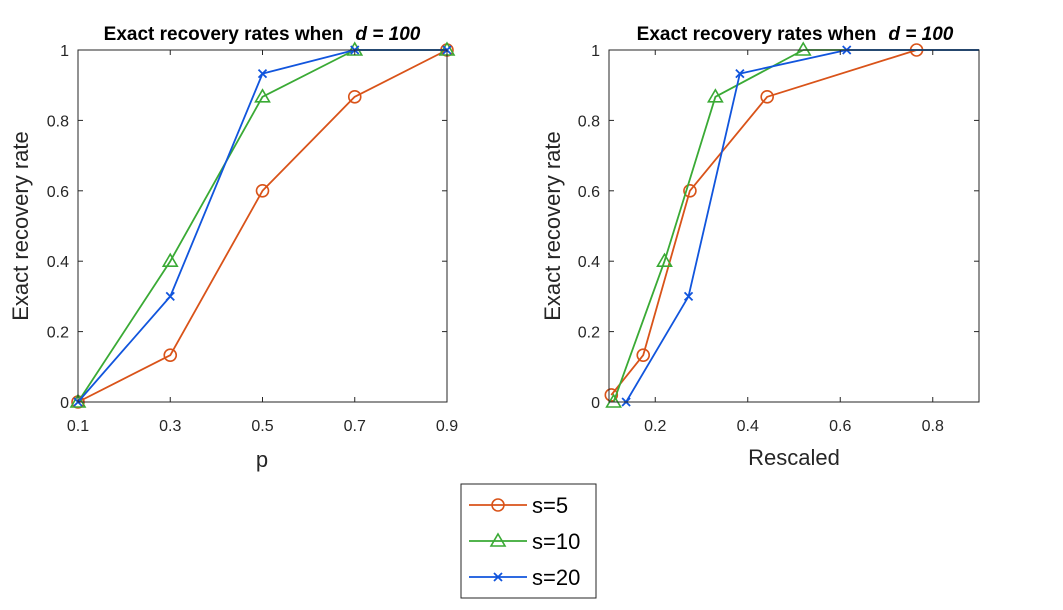 The width and height of the screenshot is (1063, 610). Describe the element at coordinates (794, 457) in the screenshot. I see `x-axis-label: Rescaled` at that location.